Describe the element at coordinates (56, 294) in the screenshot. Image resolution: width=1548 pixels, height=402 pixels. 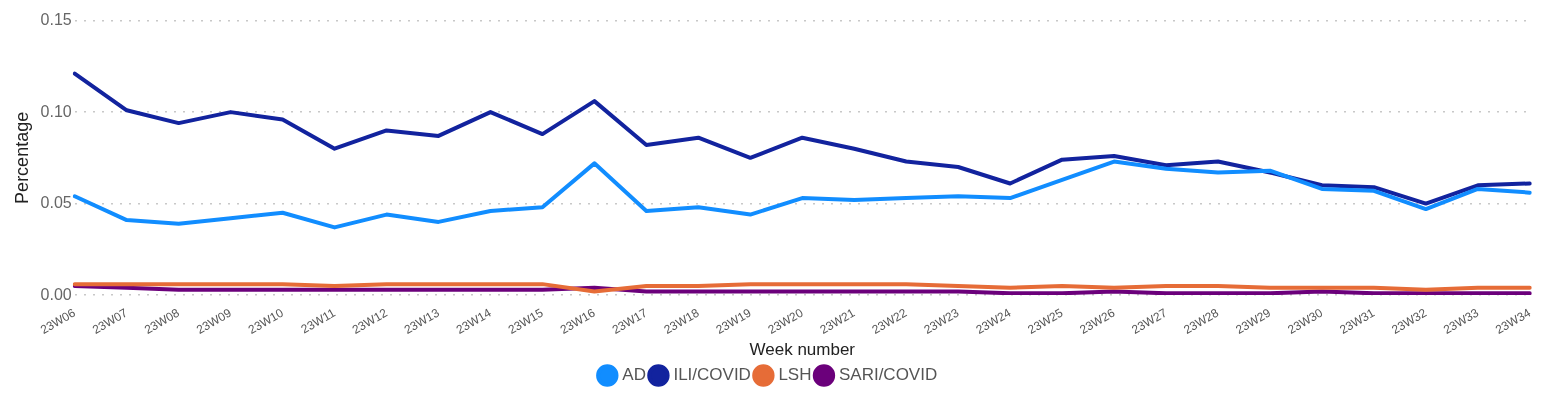
I see `y-tick-label: 0.00` at that location.